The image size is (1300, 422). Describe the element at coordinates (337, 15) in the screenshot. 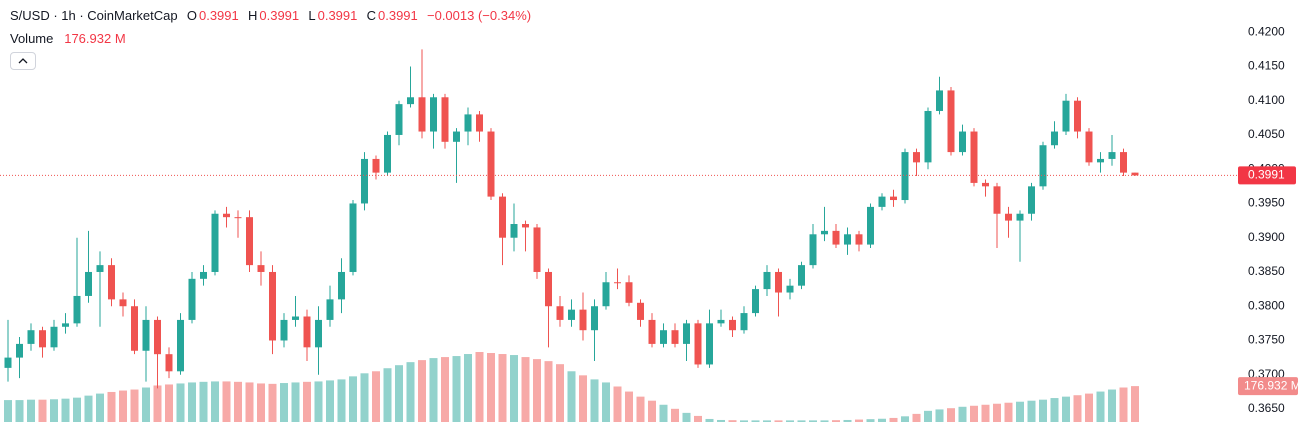

I see `ohlc-value: 0.3991` at that location.